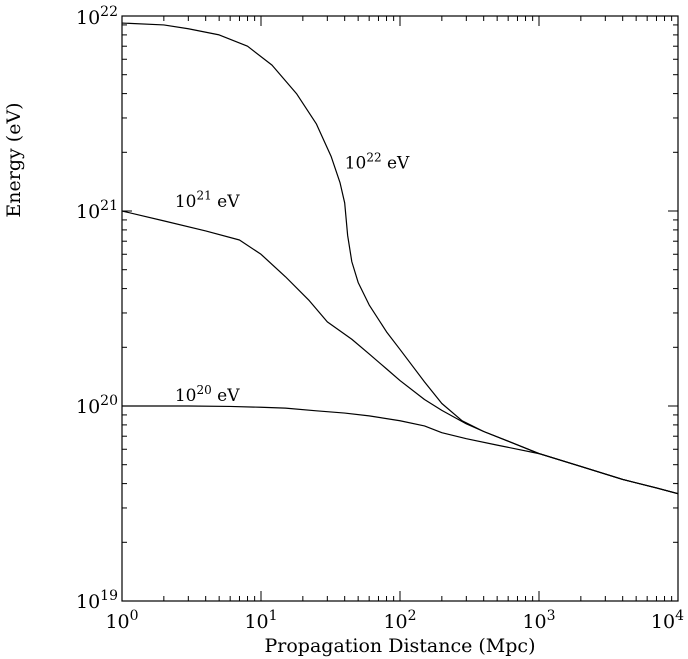 The image size is (688, 659). What do you see at coordinates (14, 159) in the screenshot?
I see `y-axis-label: Energy (eV)` at bounding box center [14, 159].